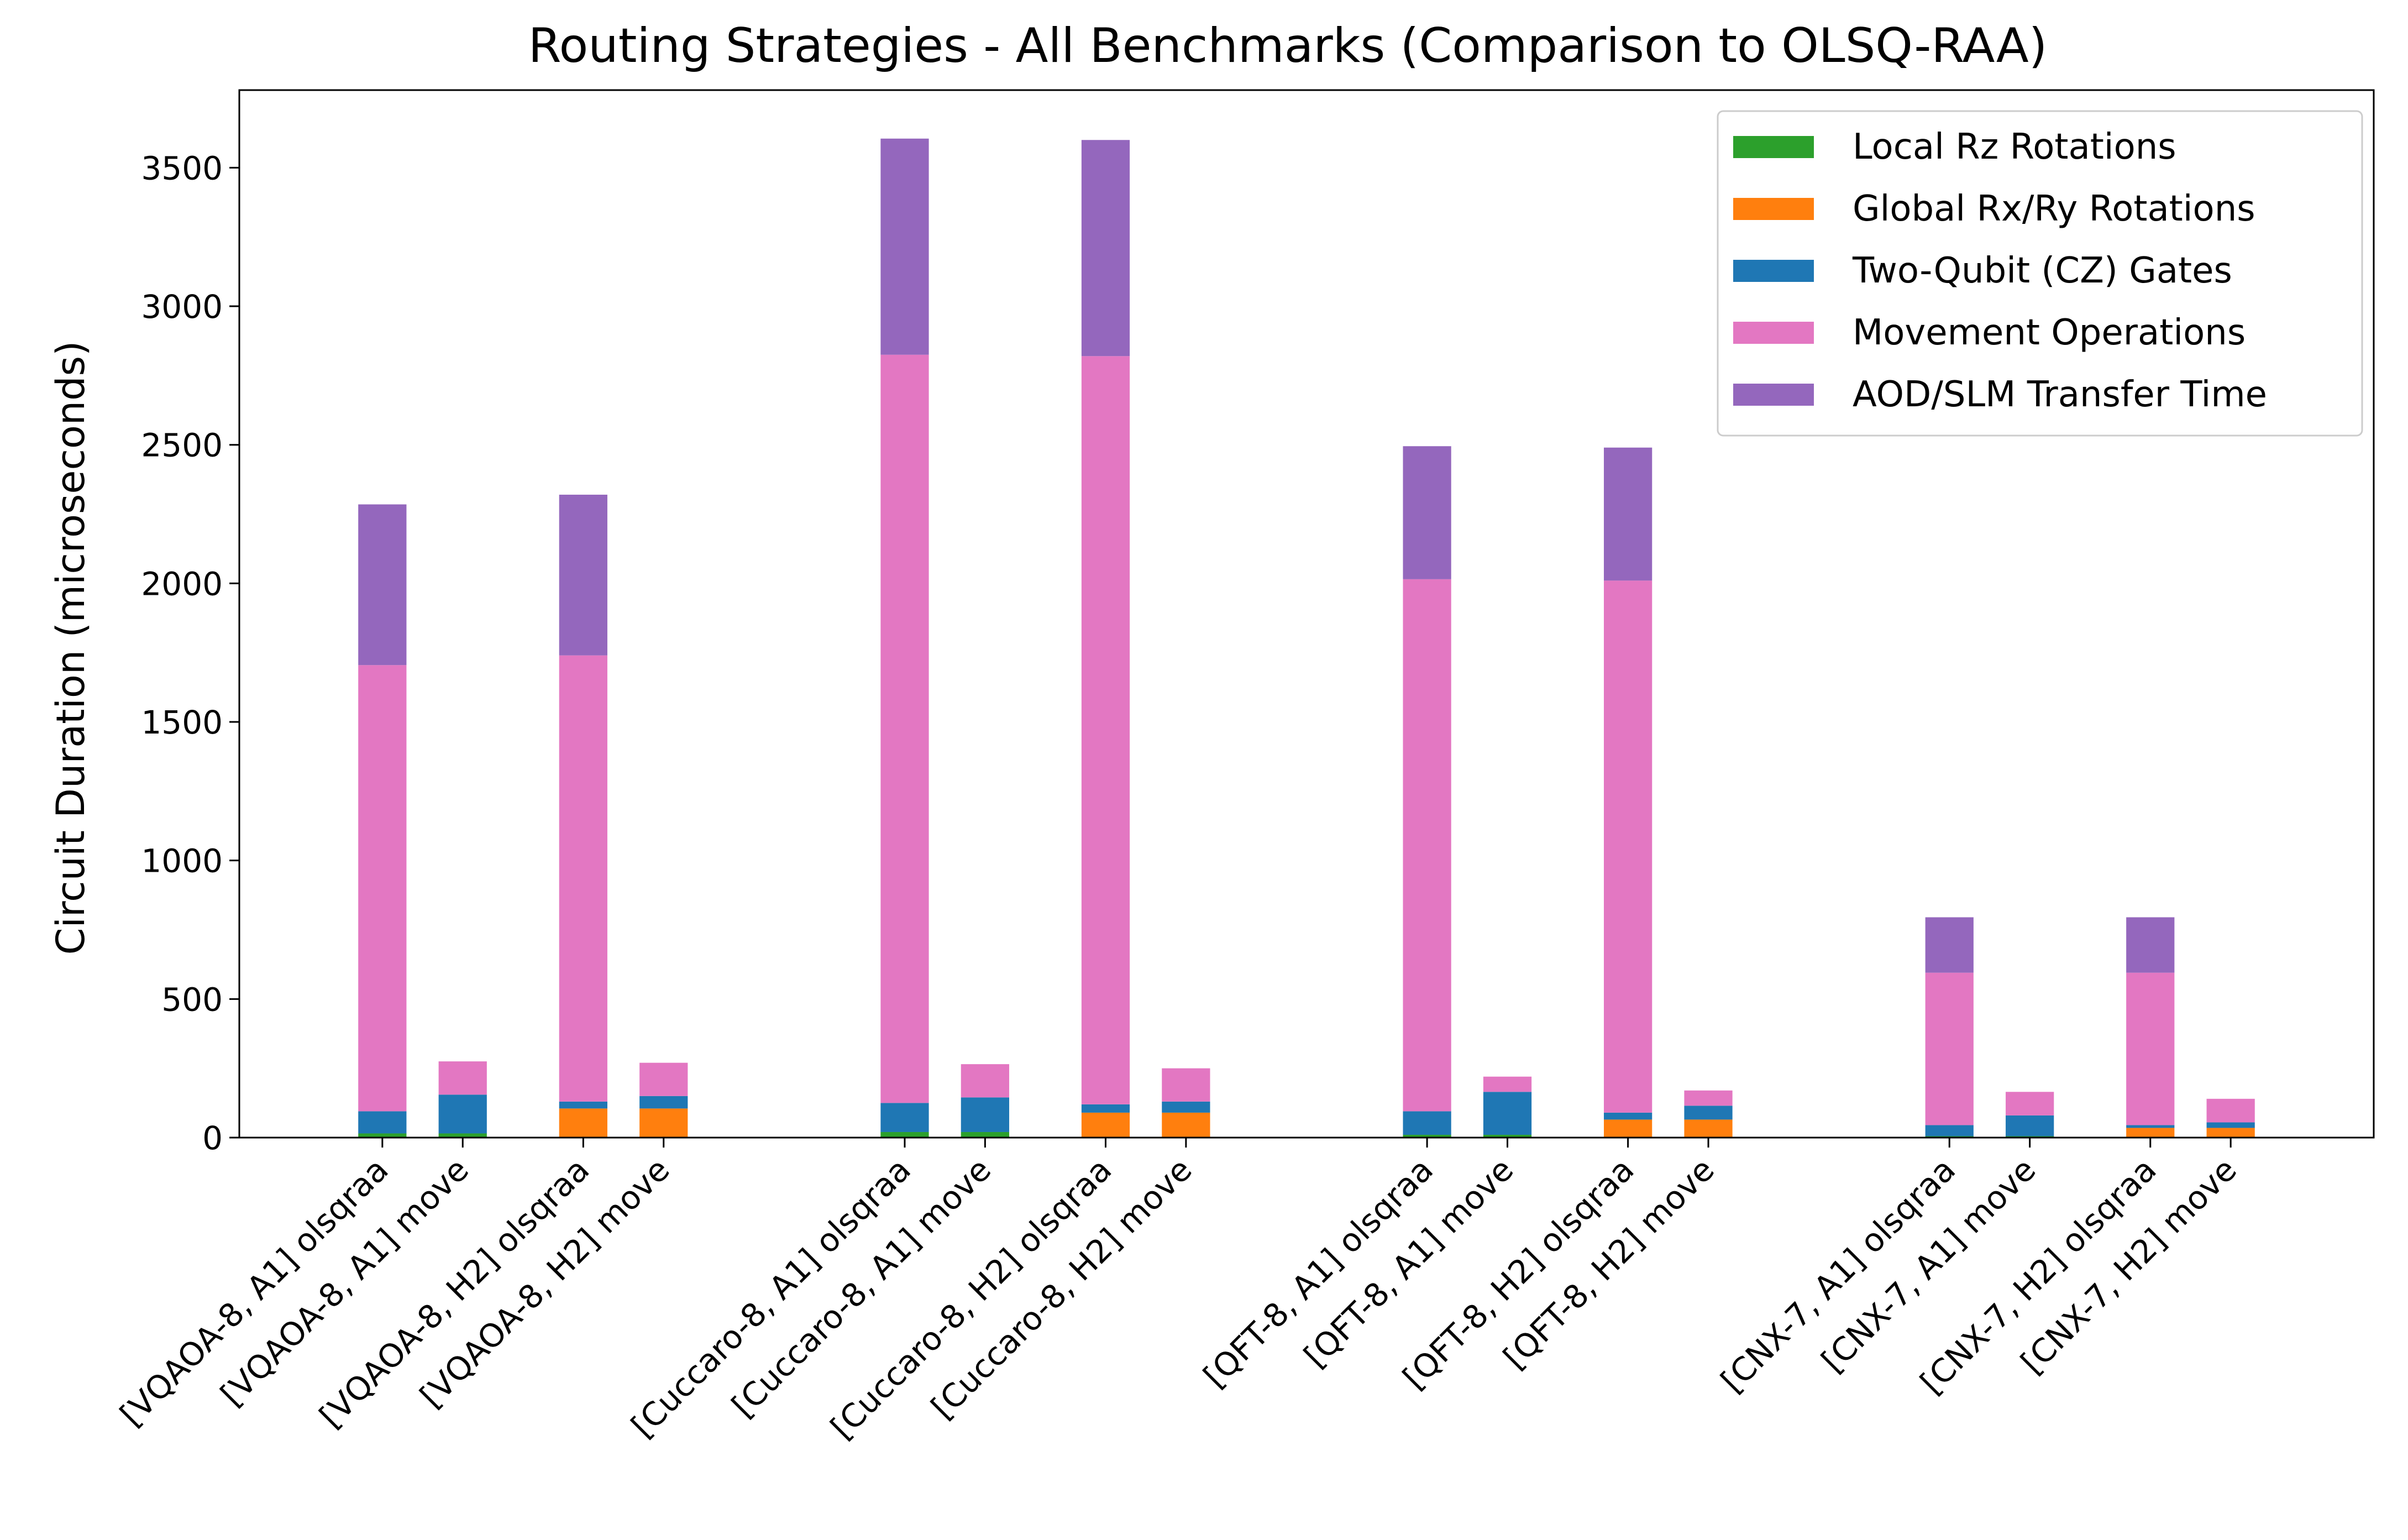 The image size is (2408, 1540). I want to click on y-axis-label: Circuit Duration (microseconds), so click(70, 648).